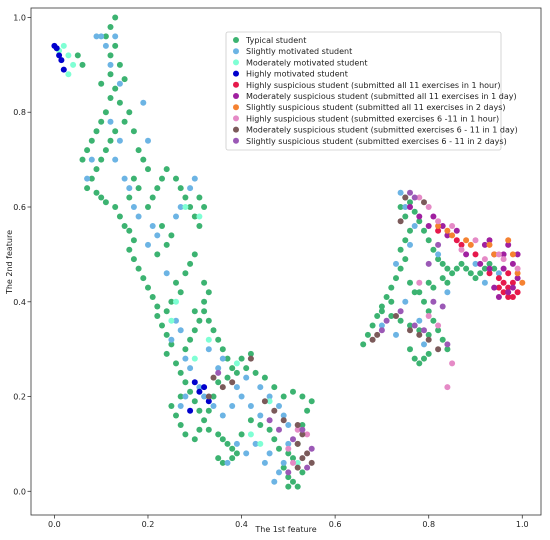 The image size is (550, 540). Describe the element at coordinates (19, 302) in the screenshot. I see `y-tick-label: 0.4` at that location.